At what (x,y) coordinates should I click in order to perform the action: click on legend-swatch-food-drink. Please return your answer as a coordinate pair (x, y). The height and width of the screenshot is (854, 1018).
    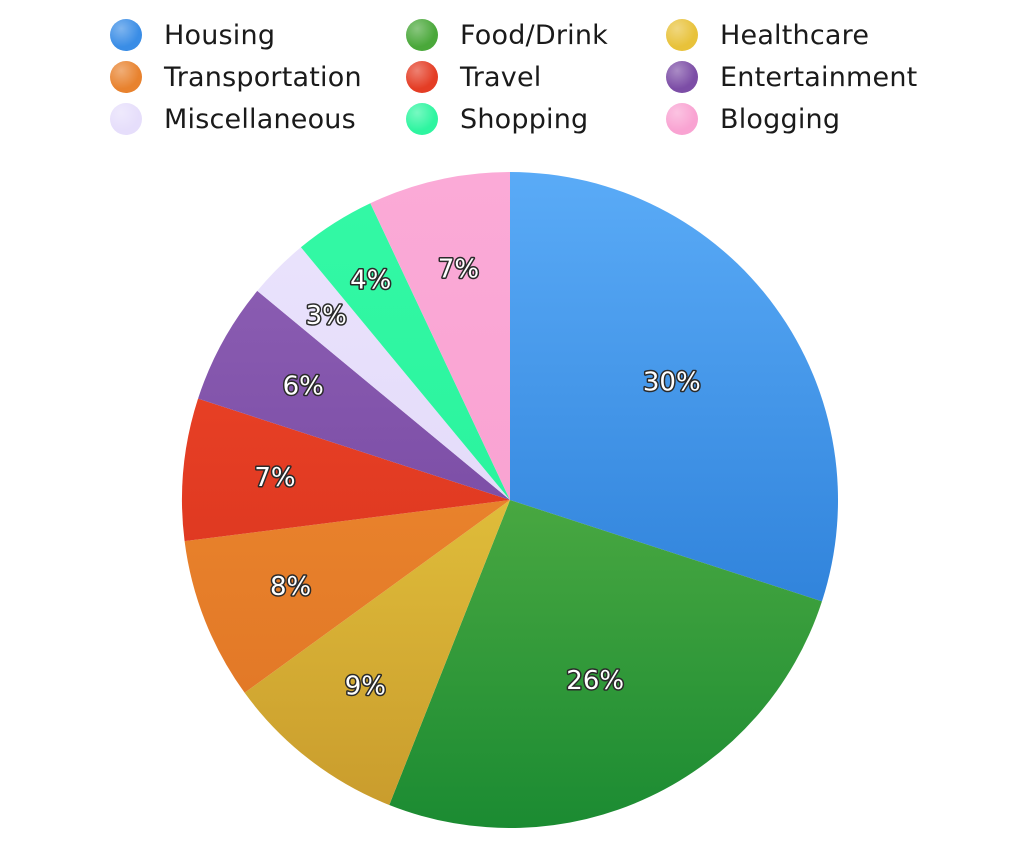
    Looking at the image, I should click on (422, 35).